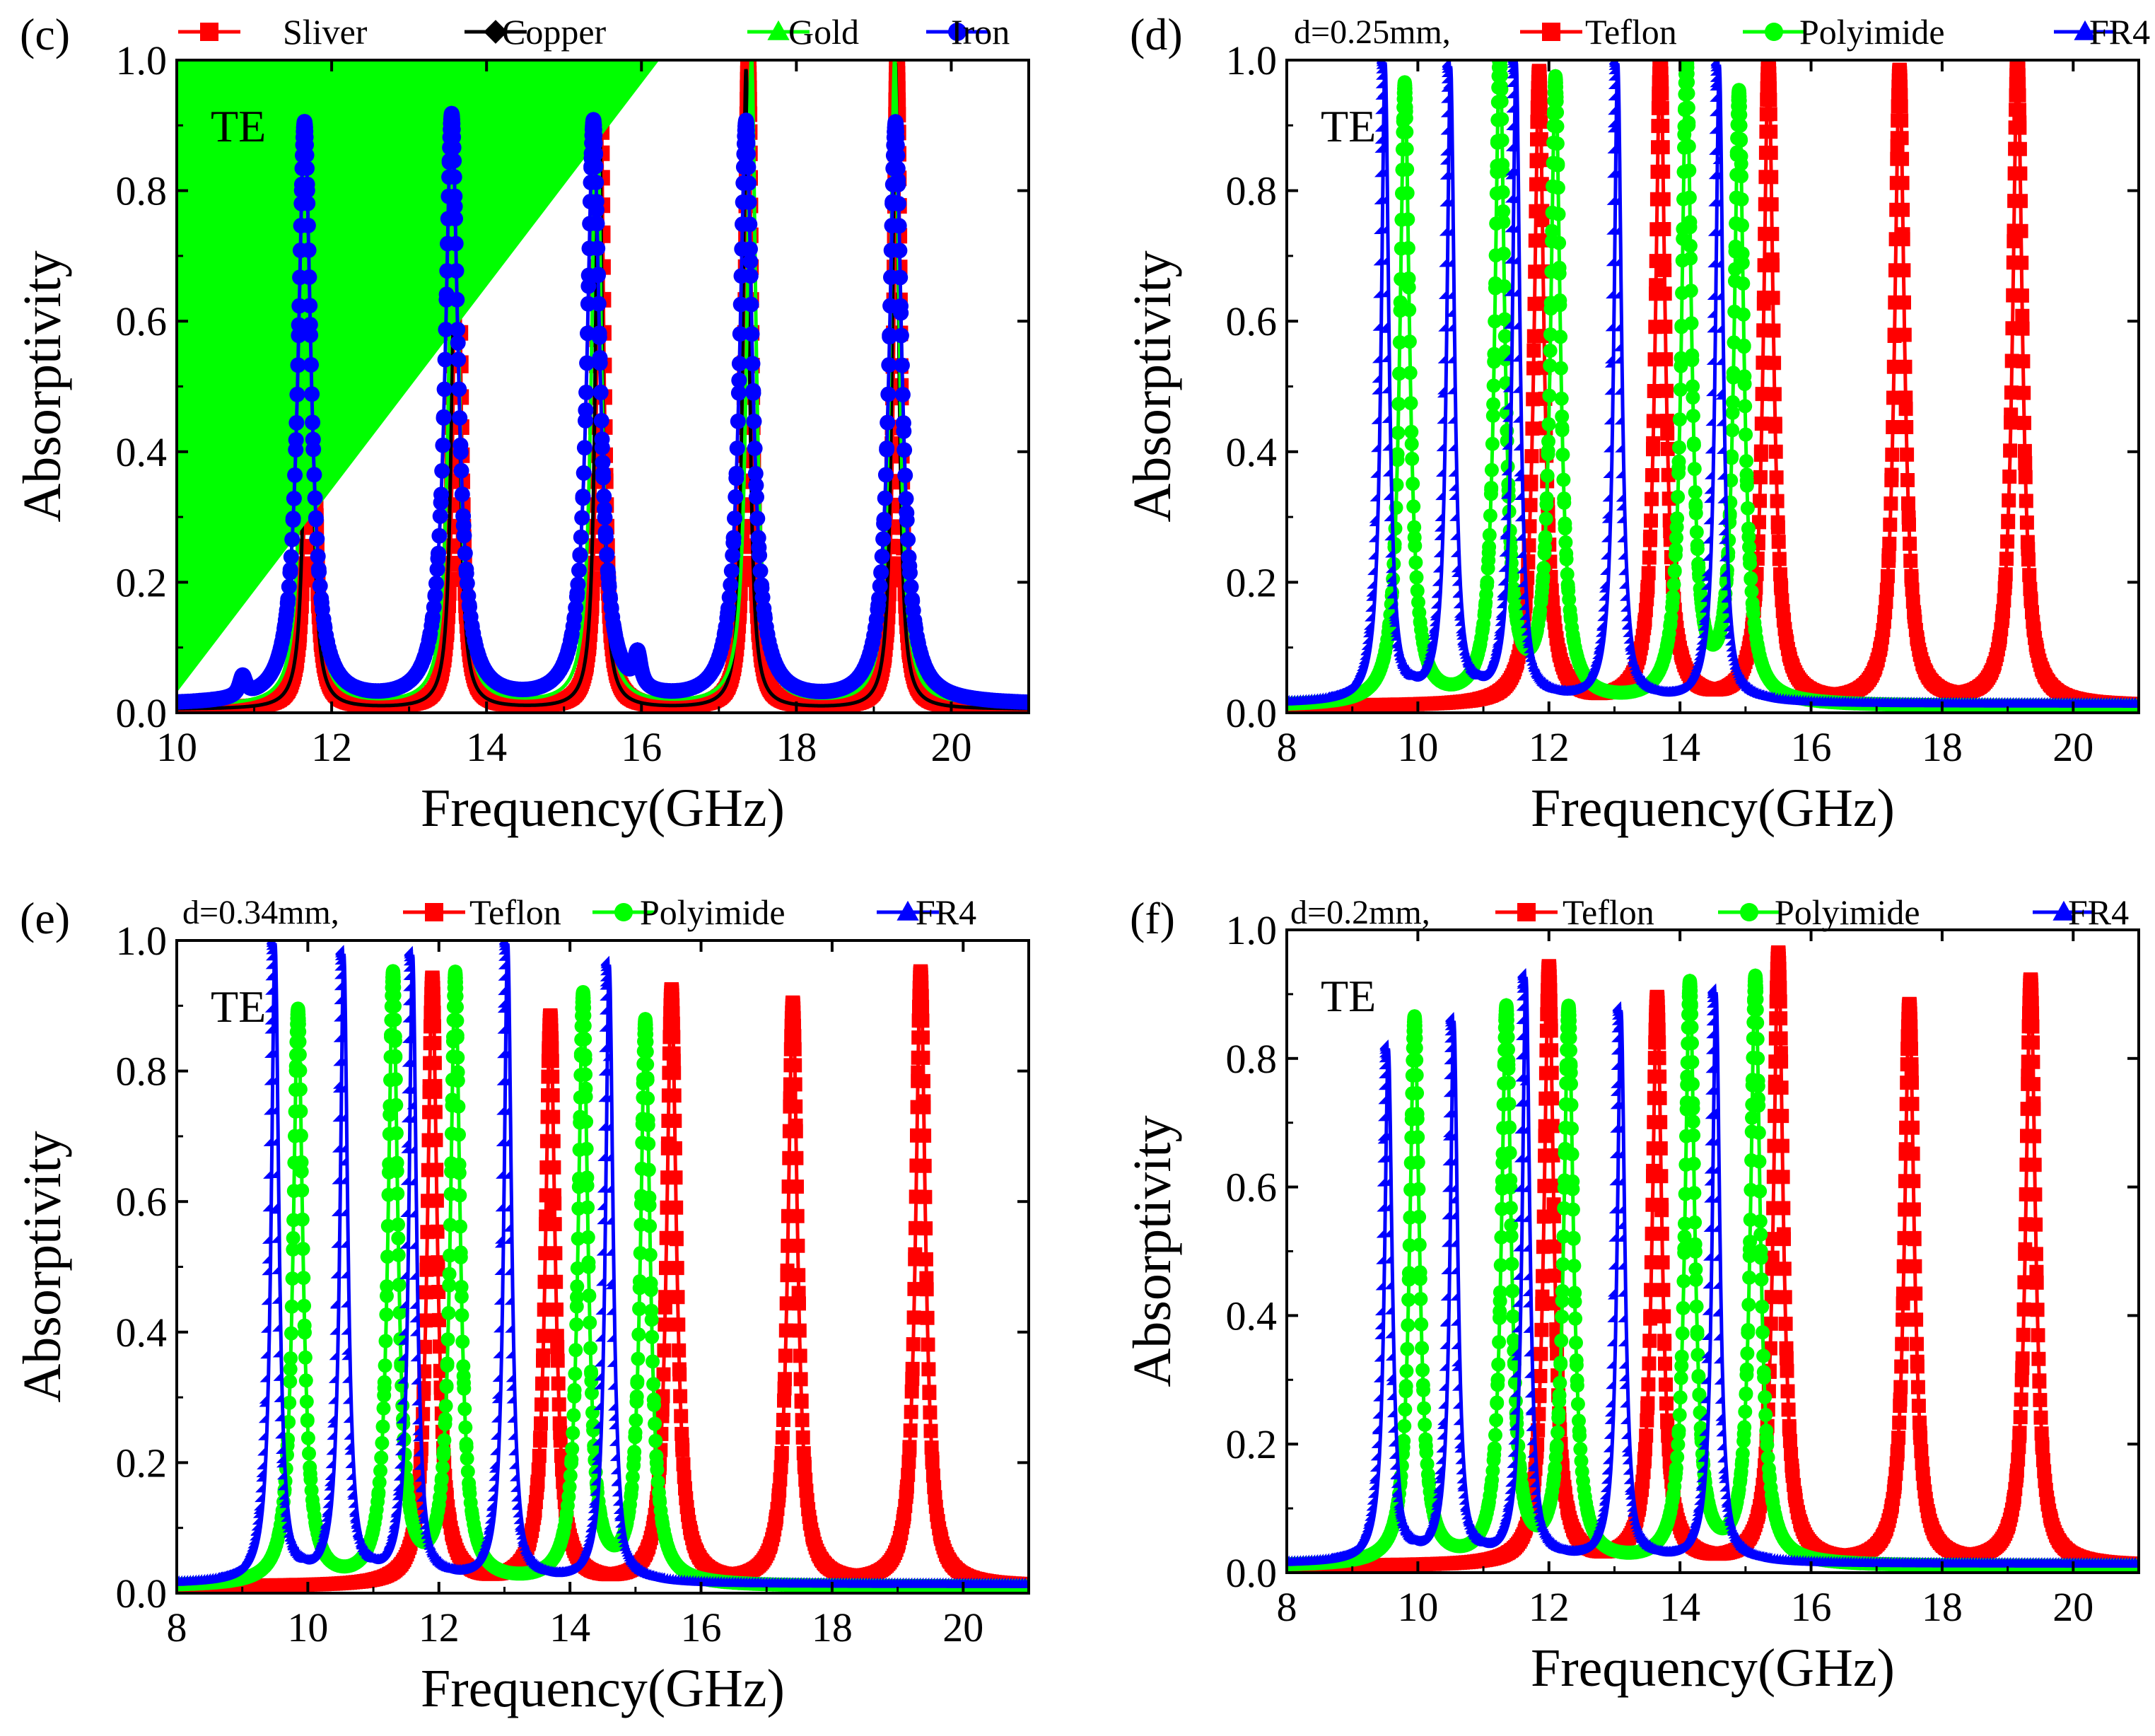  I want to click on panel-label: (f), so click(1153, 918).